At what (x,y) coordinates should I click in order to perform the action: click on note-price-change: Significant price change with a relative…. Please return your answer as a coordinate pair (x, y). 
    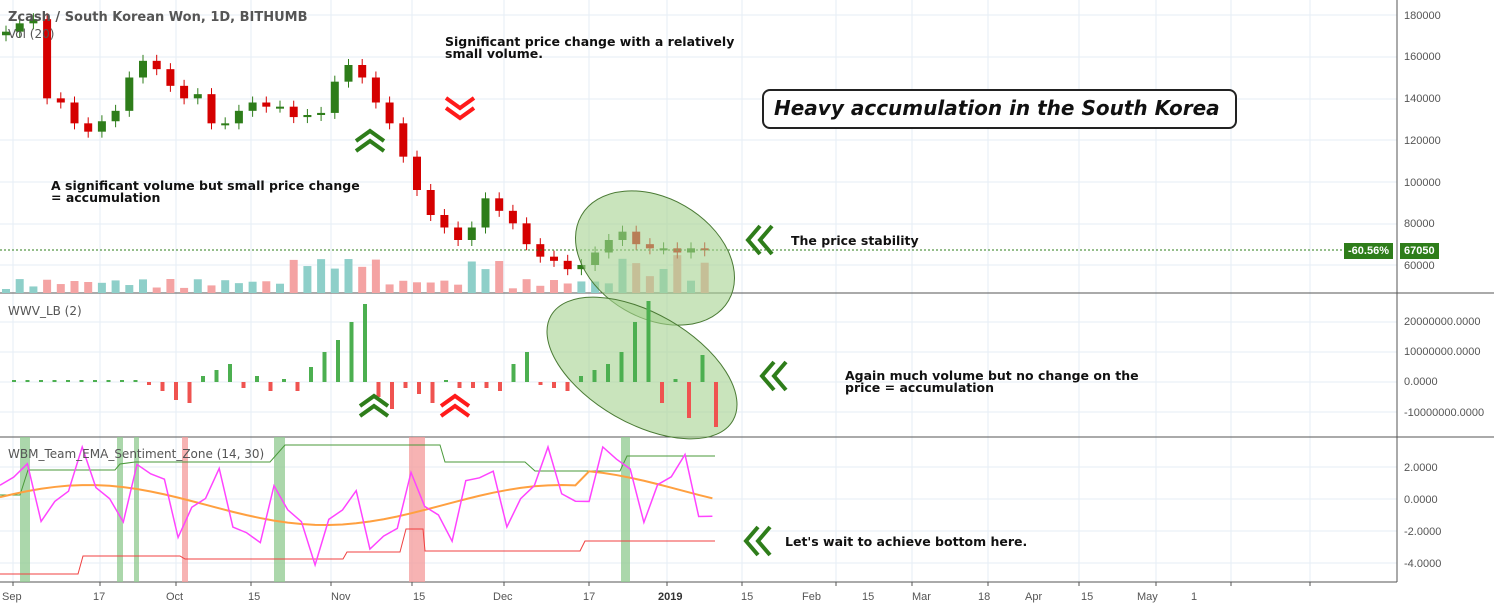
    Looking at the image, I should click on (590, 47).